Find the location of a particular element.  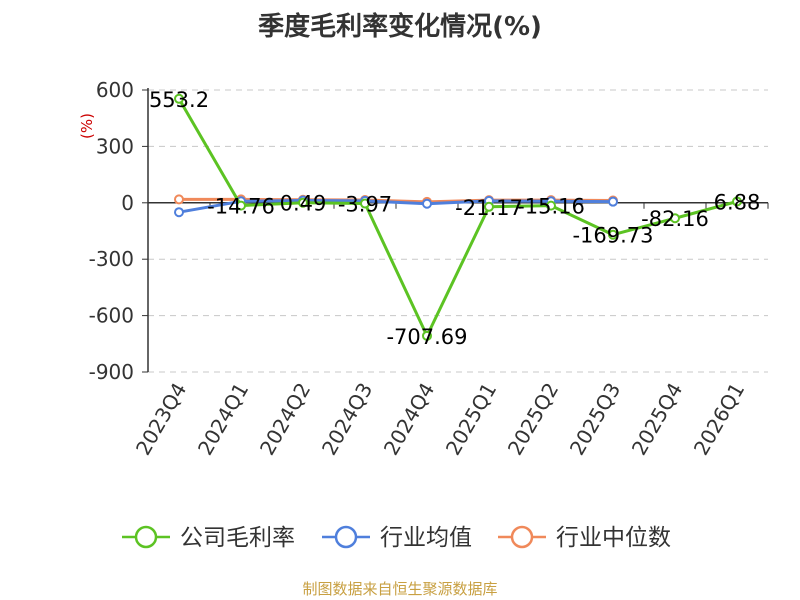

data-label: -169.73 is located at coordinates (612, 236).